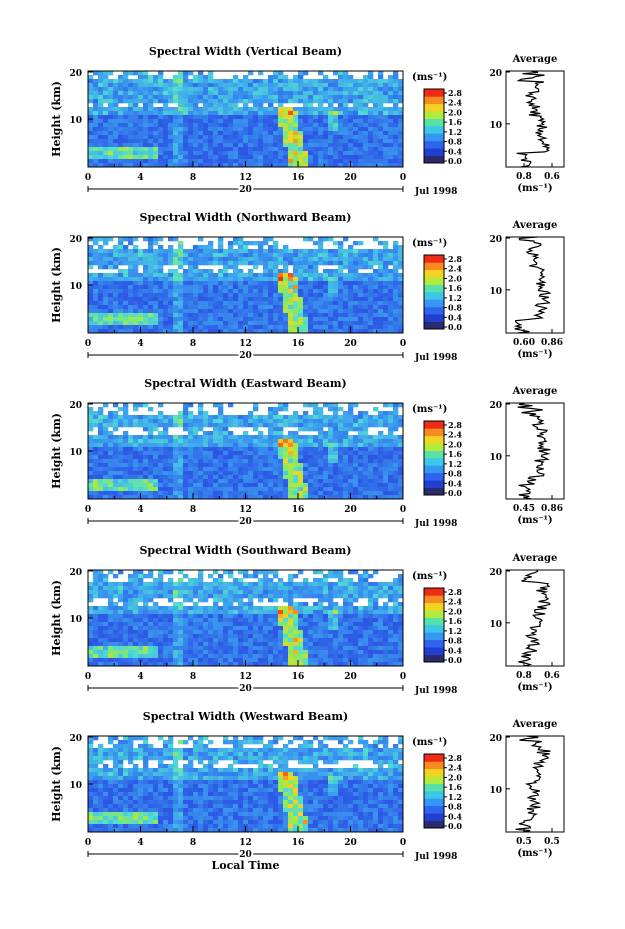 The width and height of the screenshot is (625, 929). What do you see at coordinates (75, 287) in the screenshot?
I see `y-tick-label: 10` at bounding box center [75, 287].